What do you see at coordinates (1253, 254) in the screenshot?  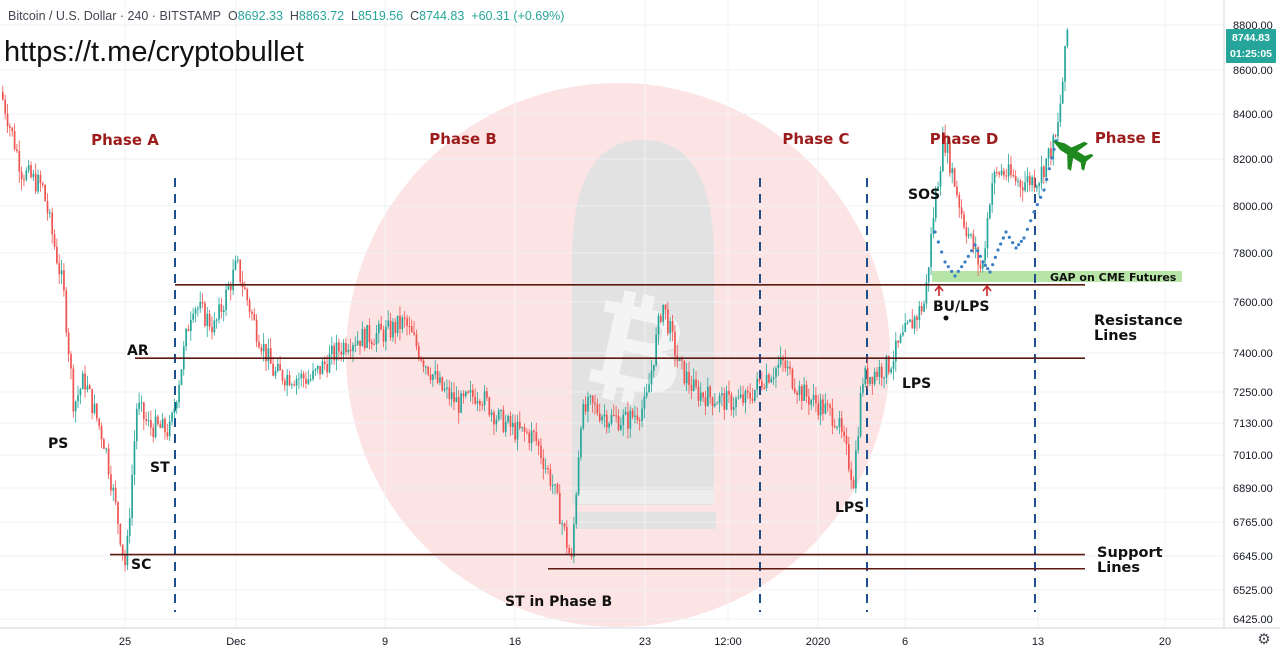 I see `price-tick-label: 7800.00` at bounding box center [1253, 254].